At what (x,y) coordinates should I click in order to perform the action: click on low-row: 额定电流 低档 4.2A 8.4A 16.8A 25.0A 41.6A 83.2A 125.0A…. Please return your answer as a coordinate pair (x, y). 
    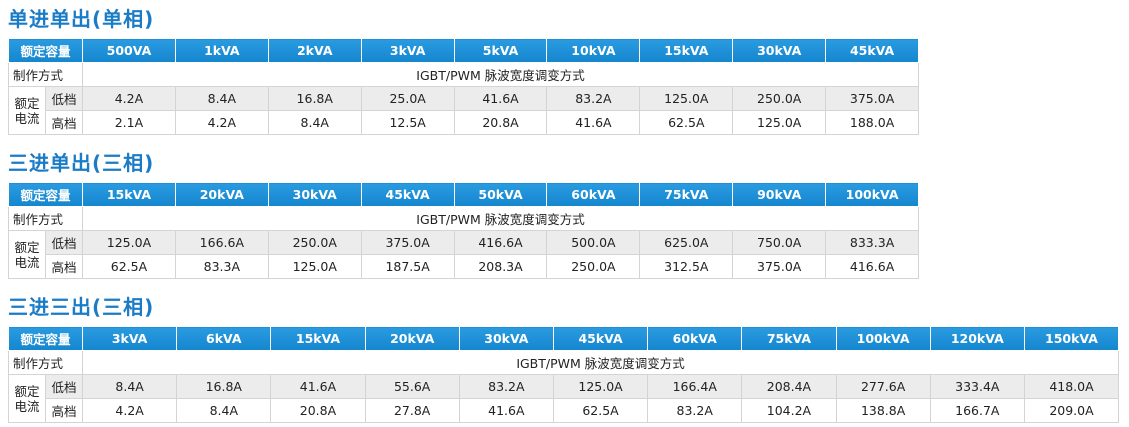
    Looking at the image, I should click on (464, 110).